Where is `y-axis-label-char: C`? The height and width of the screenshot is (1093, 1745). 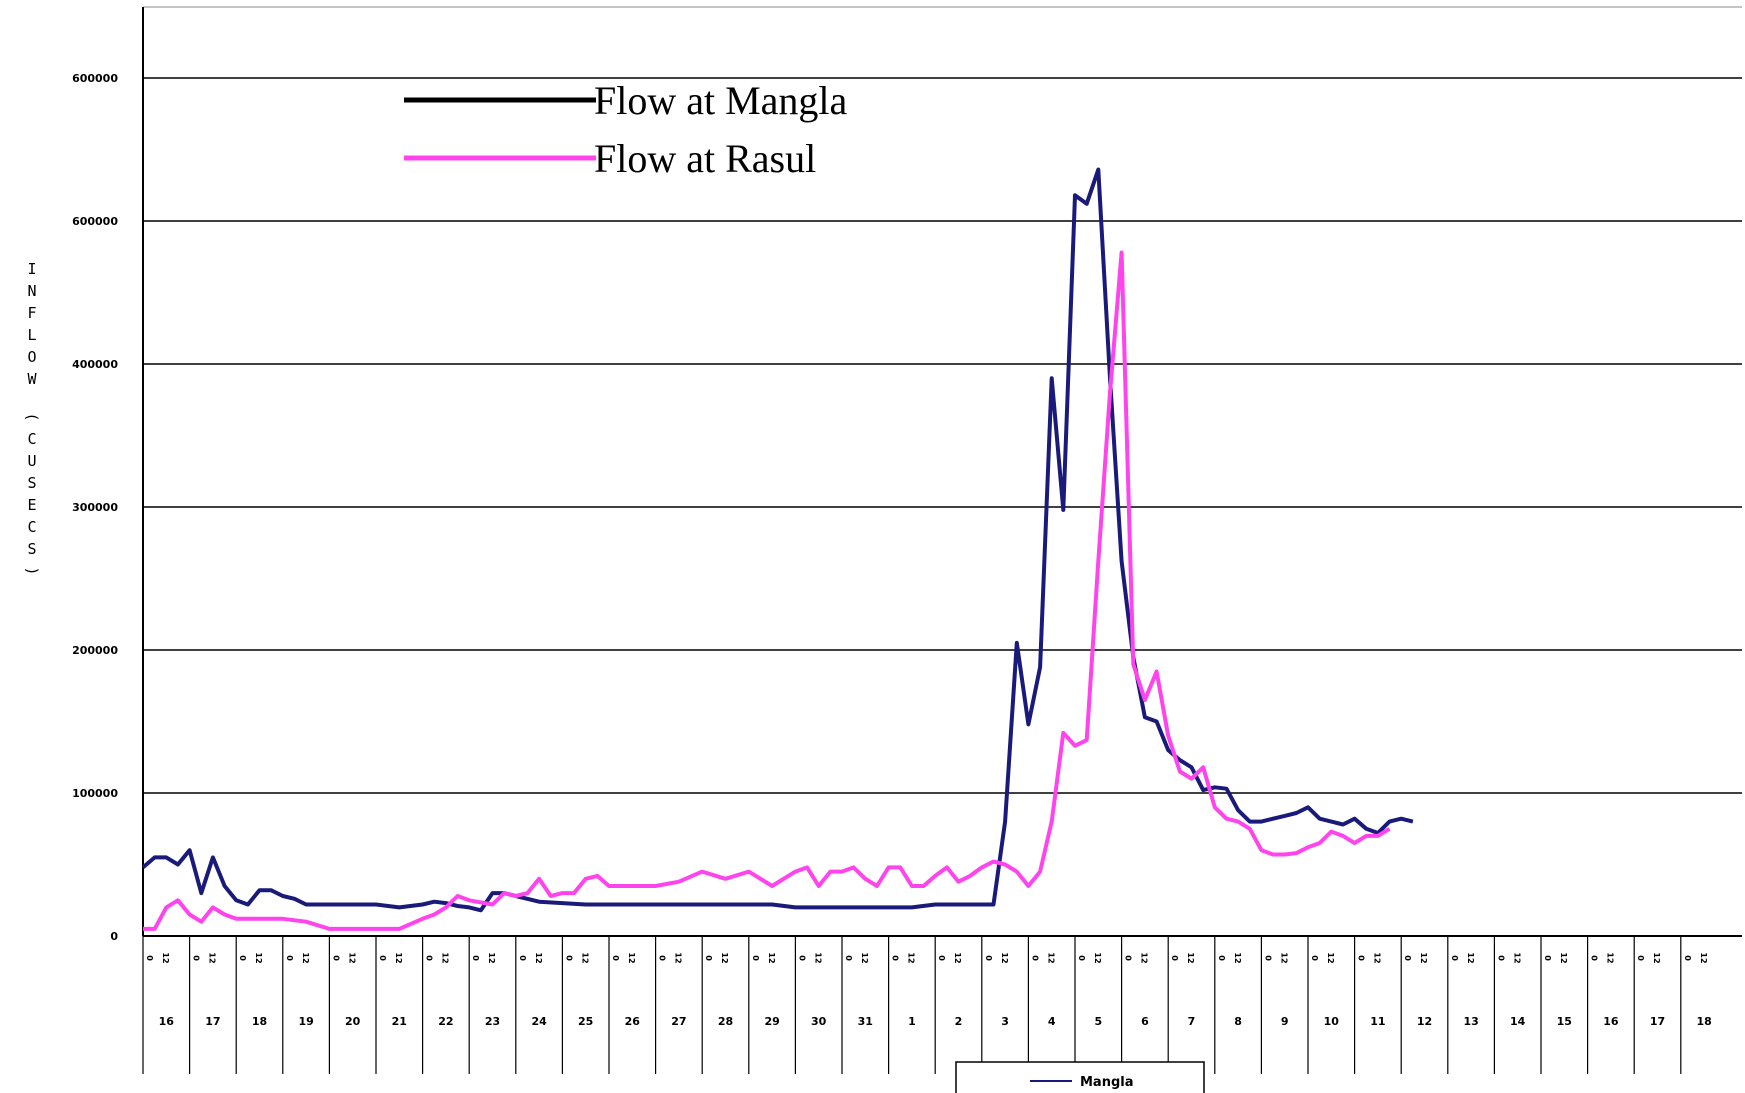 y-axis-label-char: C is located at coordinates (31, 439).